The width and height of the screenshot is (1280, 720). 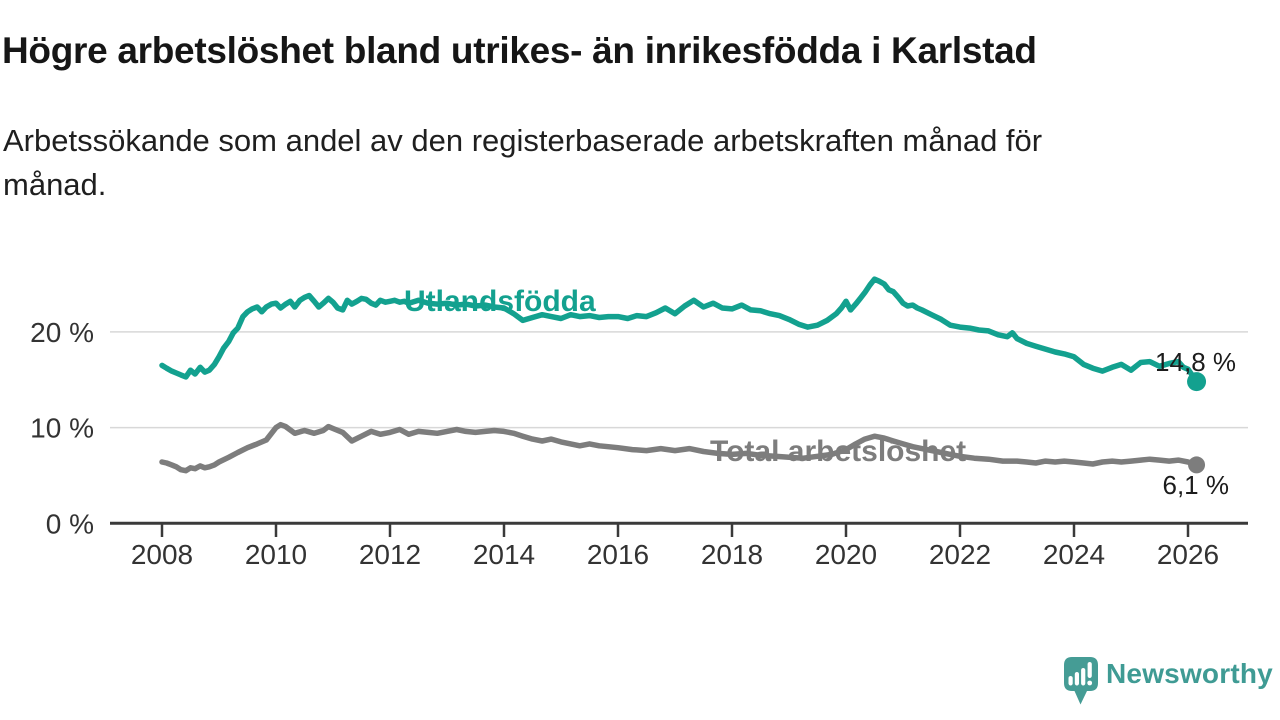 I want to click on newsworthy-logo-icon, so click(x=1081, y=681).